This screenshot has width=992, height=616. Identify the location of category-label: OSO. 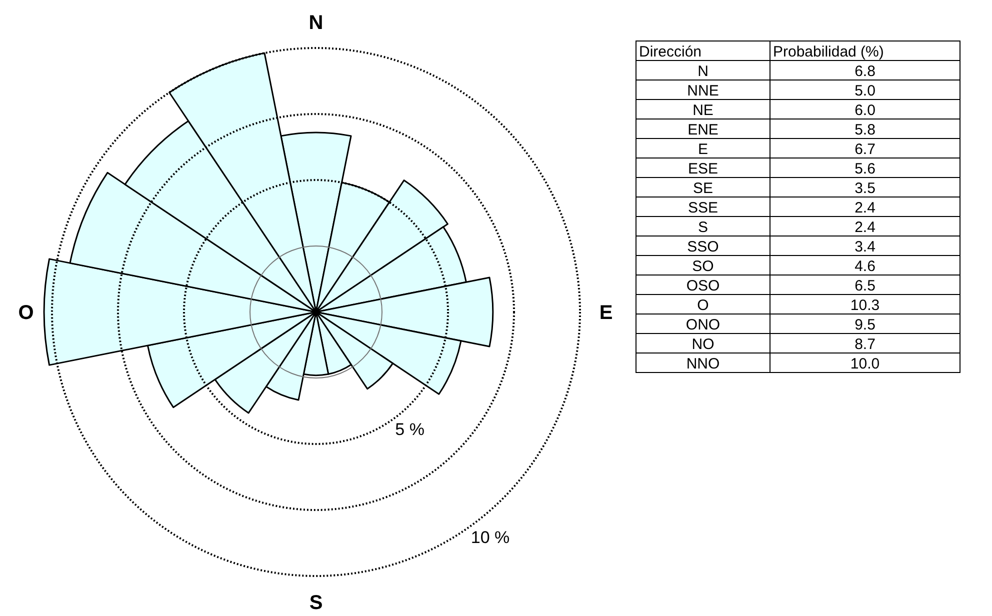
(703, 286).